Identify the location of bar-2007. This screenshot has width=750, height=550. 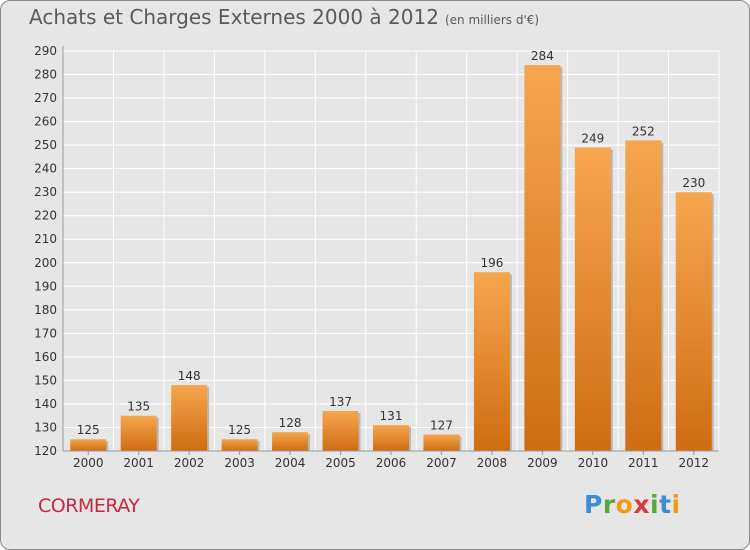
(441, 442).